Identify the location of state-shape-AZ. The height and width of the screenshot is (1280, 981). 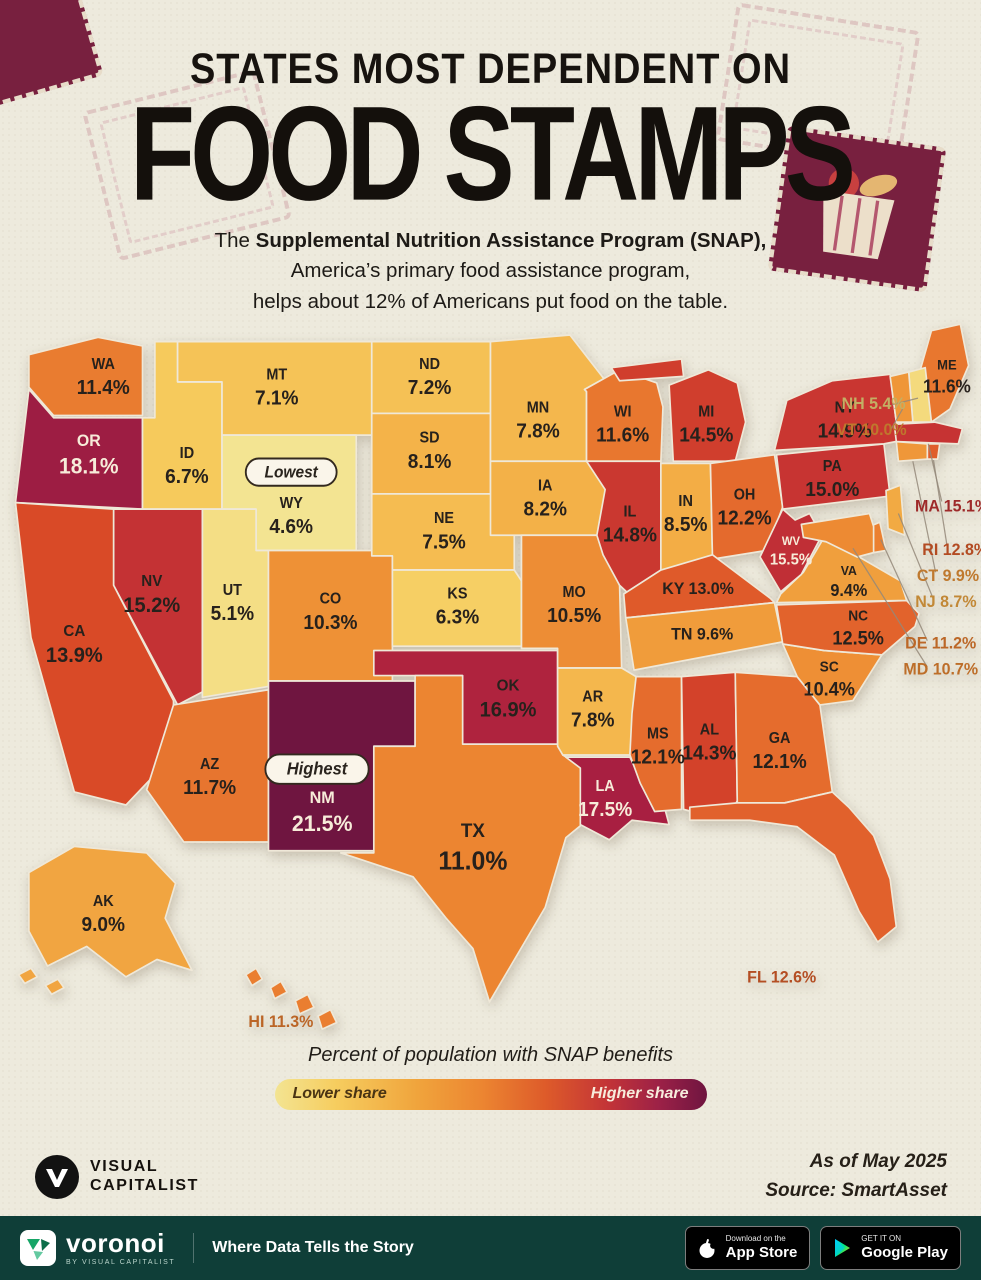
(207, 765).